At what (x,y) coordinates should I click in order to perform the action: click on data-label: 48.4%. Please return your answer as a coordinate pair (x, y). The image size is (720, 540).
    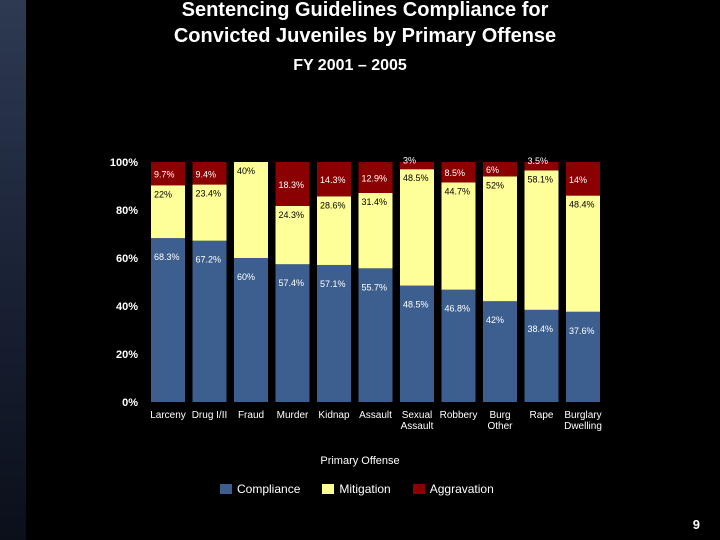
    Looking at the image, I should click on (582, 205).